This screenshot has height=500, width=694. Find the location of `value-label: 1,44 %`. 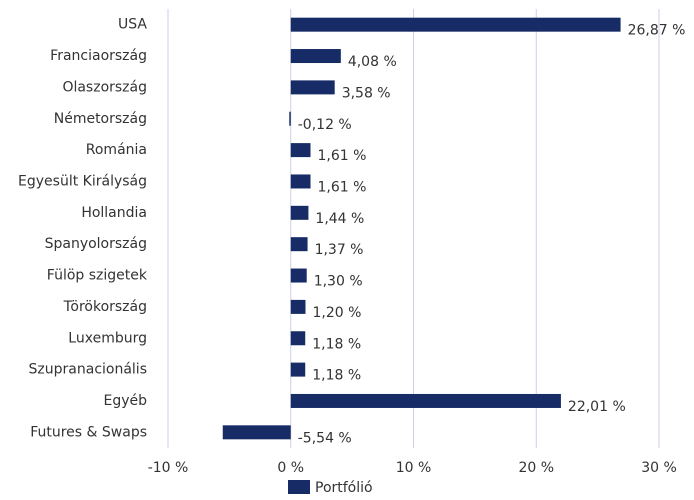

value-label: 1,44 % is located at coordinates (339, 219).